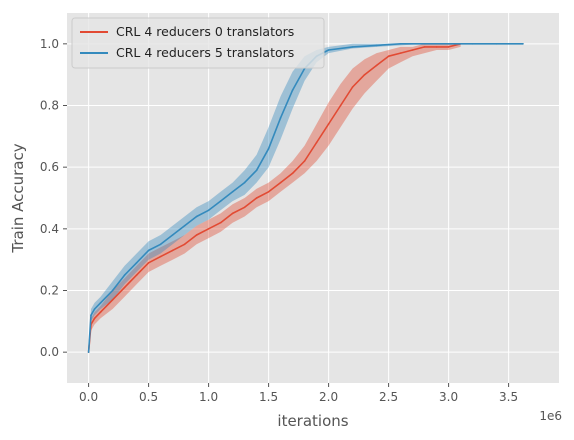 This screenshot has height=440, width=574. What do you see at coordinates (328, 397) in the screenshot?
I see `x-tick-label: 2.0` at bounding box center [328, 397].